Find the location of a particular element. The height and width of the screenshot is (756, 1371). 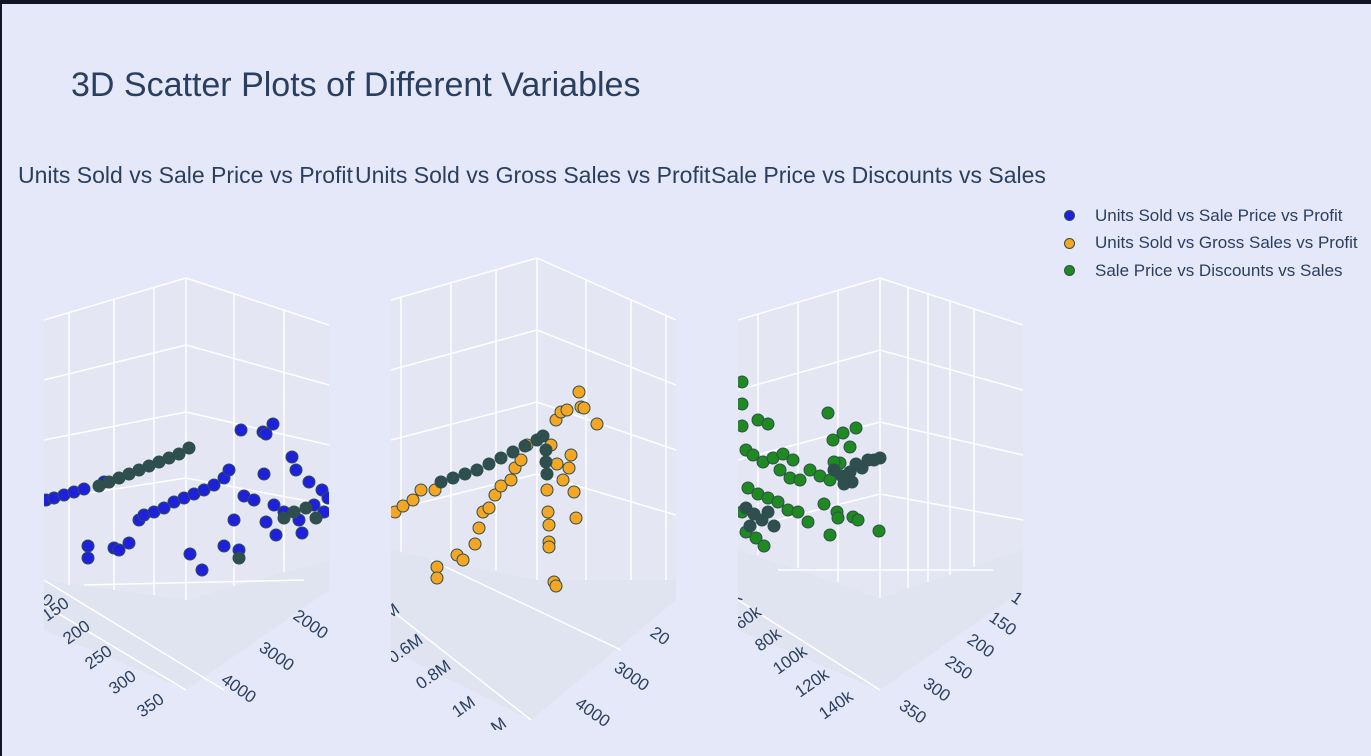

x-tick-label: 120k is located at coordinates (812, 682).